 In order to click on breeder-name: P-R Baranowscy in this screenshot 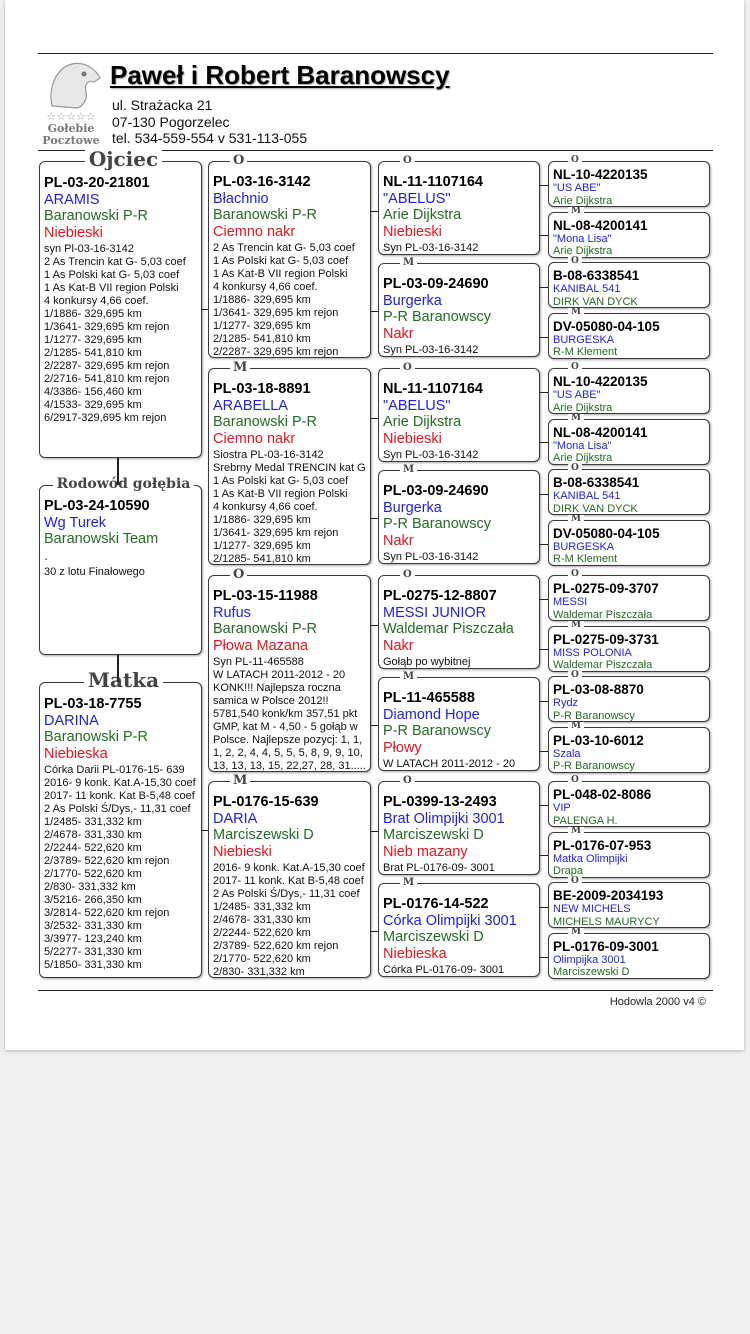, I will do `click(437, 317)`.